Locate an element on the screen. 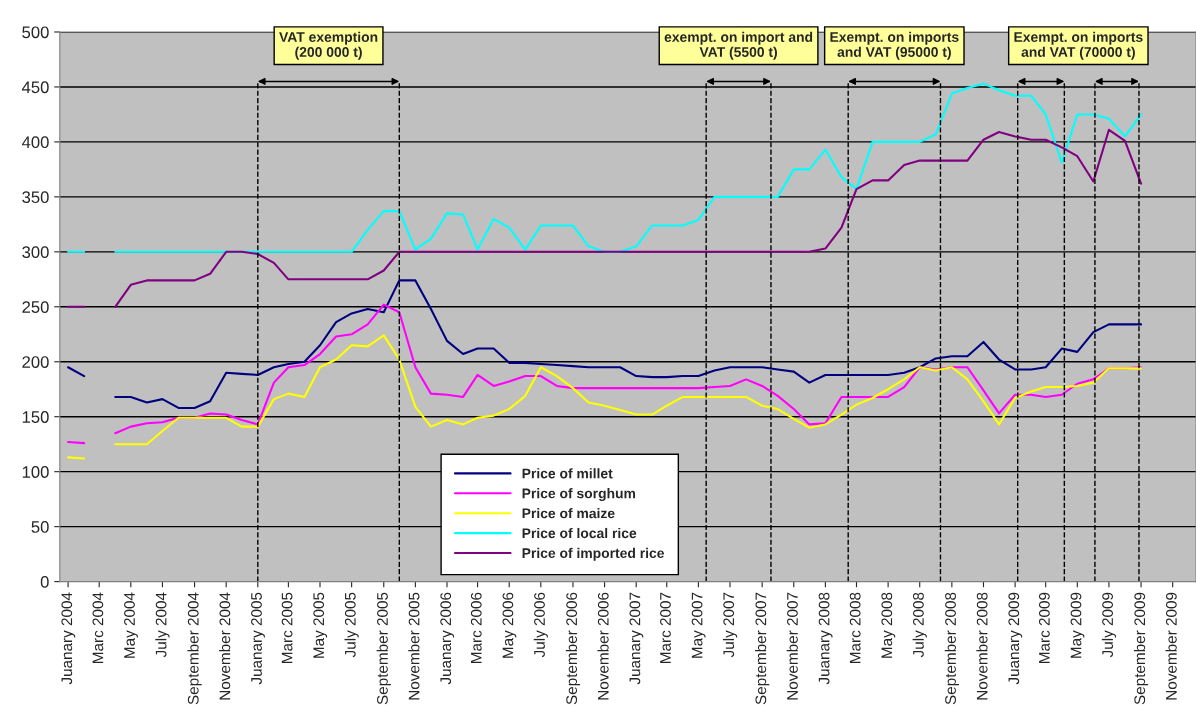 The image size is (1196, 727). y-tick-label: 150 is located at coordinates (35, 417).